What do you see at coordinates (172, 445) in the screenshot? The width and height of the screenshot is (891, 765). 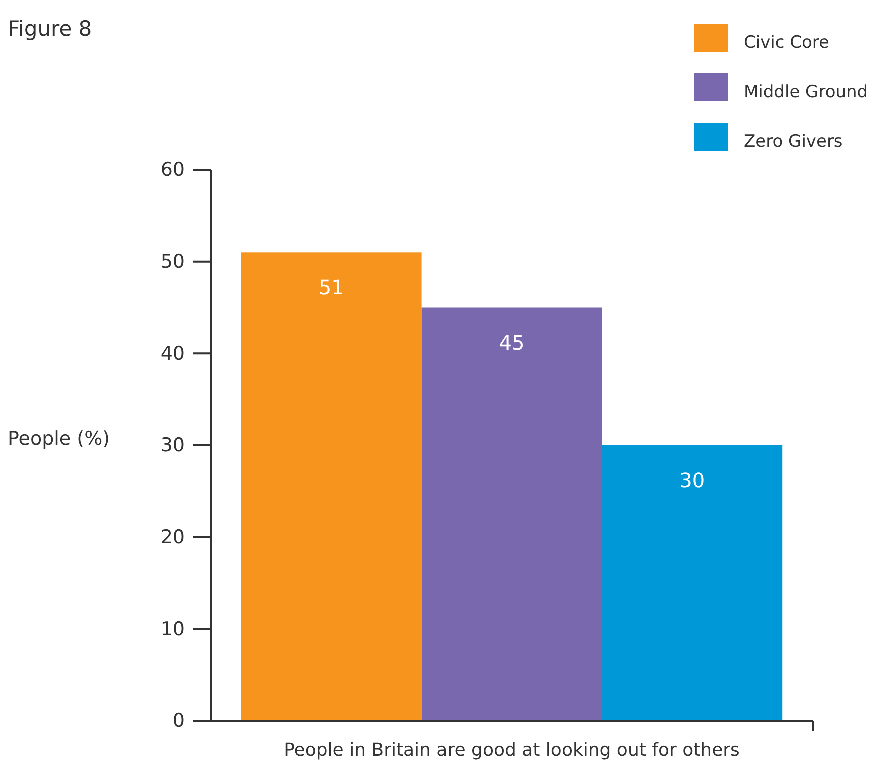 I see `y-tick-label: 30` at bounding box center [172, 445].